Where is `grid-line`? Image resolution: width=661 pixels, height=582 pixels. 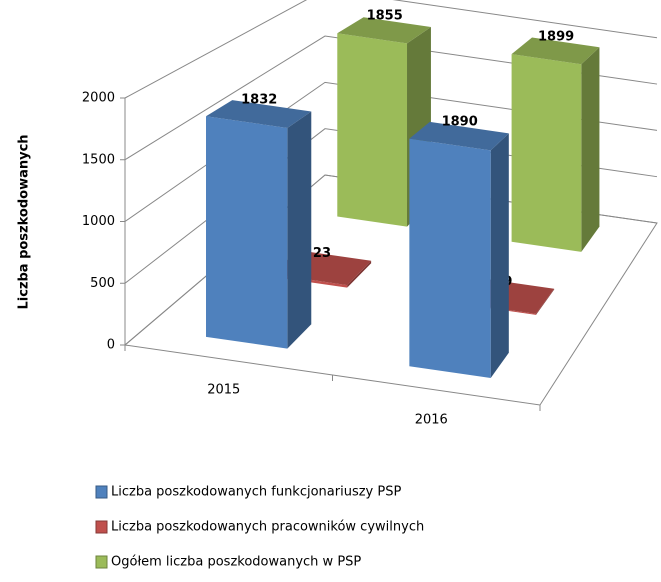 grid-line is located at coordinates (391, 49).